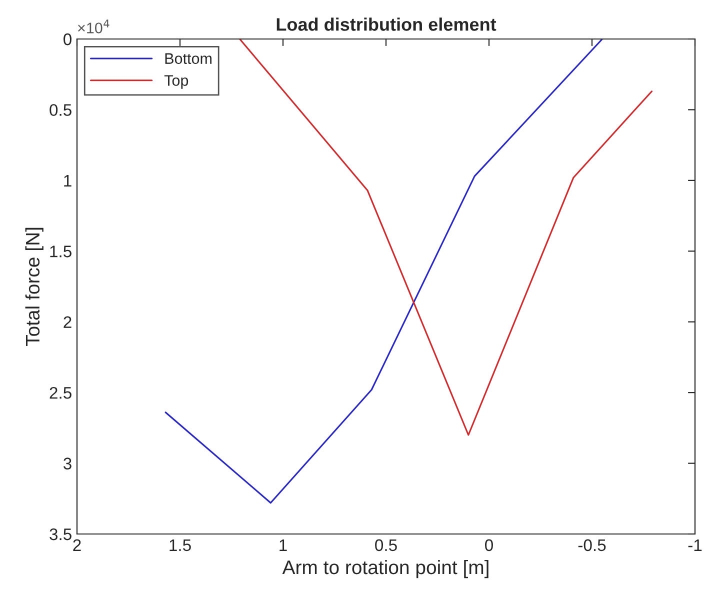 Image resolution: width=709 pixels, height=597 pixels. What do you see at coordinates (188, 58) in the screenshot?
I see `legend-label: Bottom` at bounding box center [188, 58].